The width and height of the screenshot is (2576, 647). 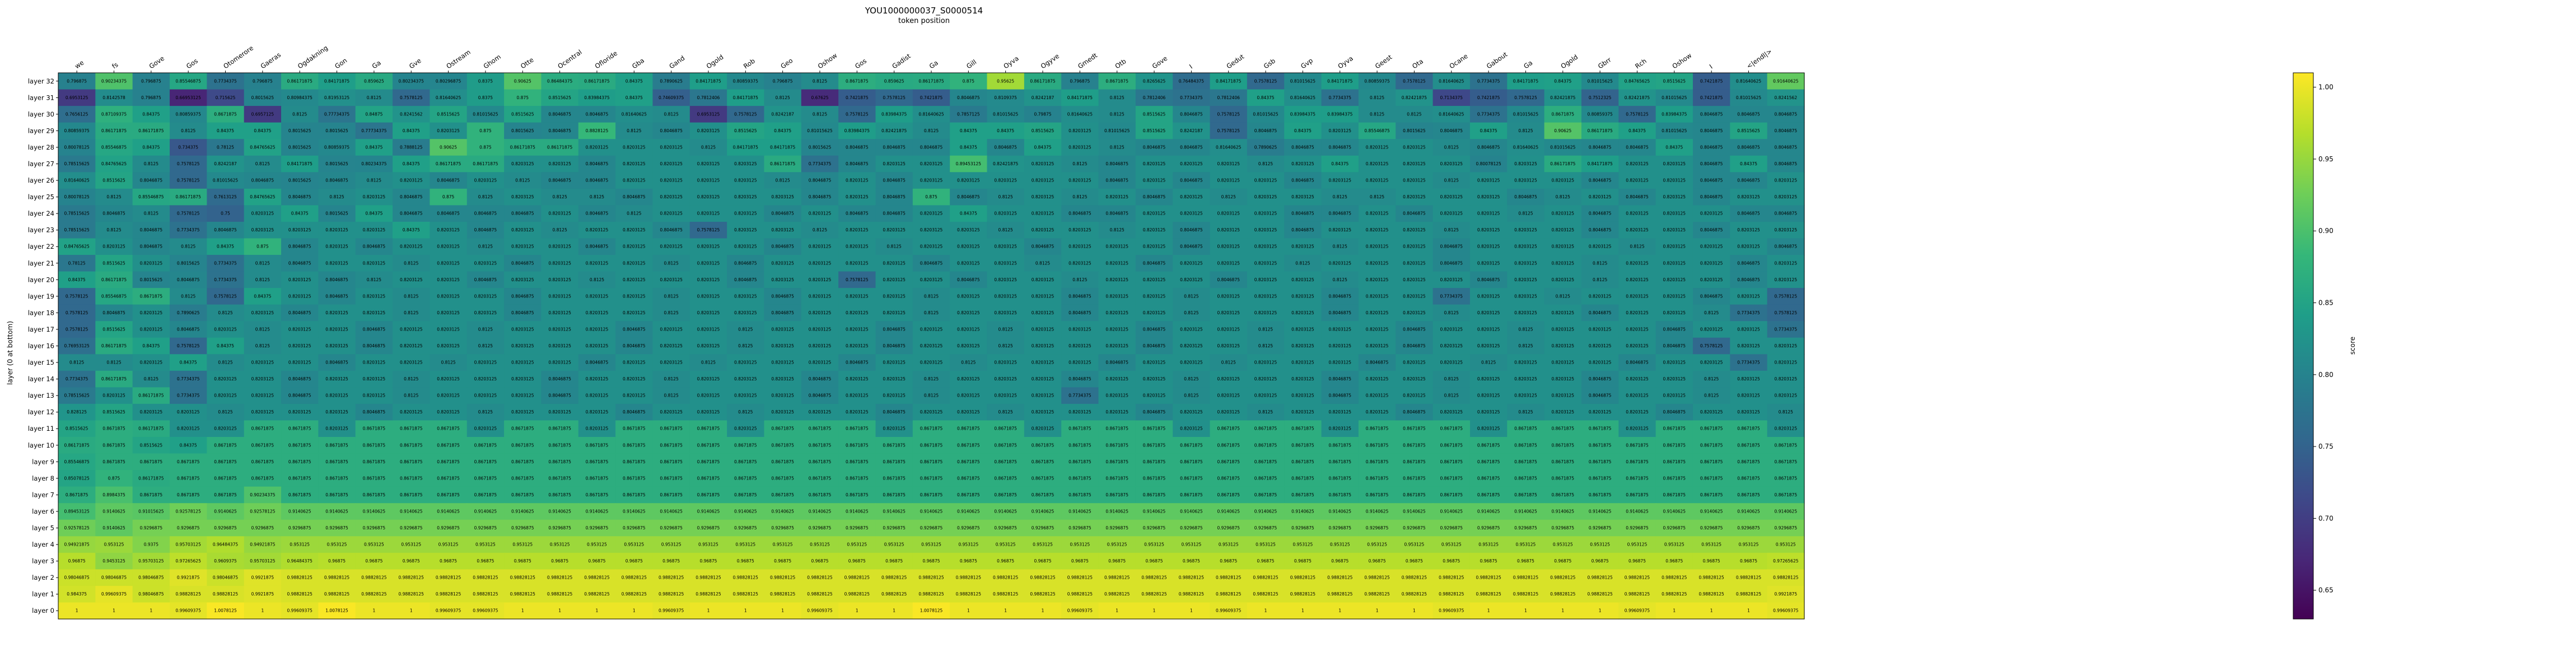 I want to click on heatmap-cell-label: 0.8515625, so click(x=449, y=114).